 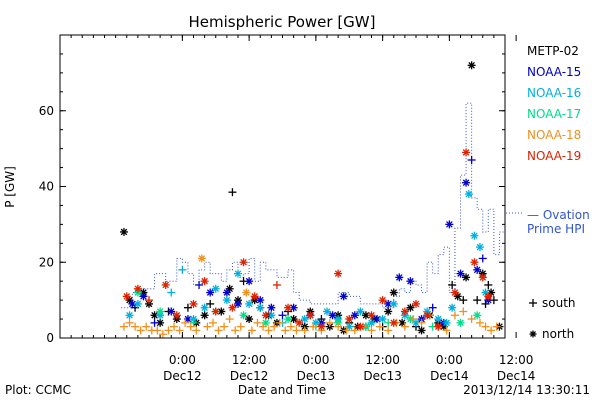 What do you see at coordinates (554, 72) in the screenshot?
I see `legend-entry: NOAA-15` at bounding box center [554, 72].